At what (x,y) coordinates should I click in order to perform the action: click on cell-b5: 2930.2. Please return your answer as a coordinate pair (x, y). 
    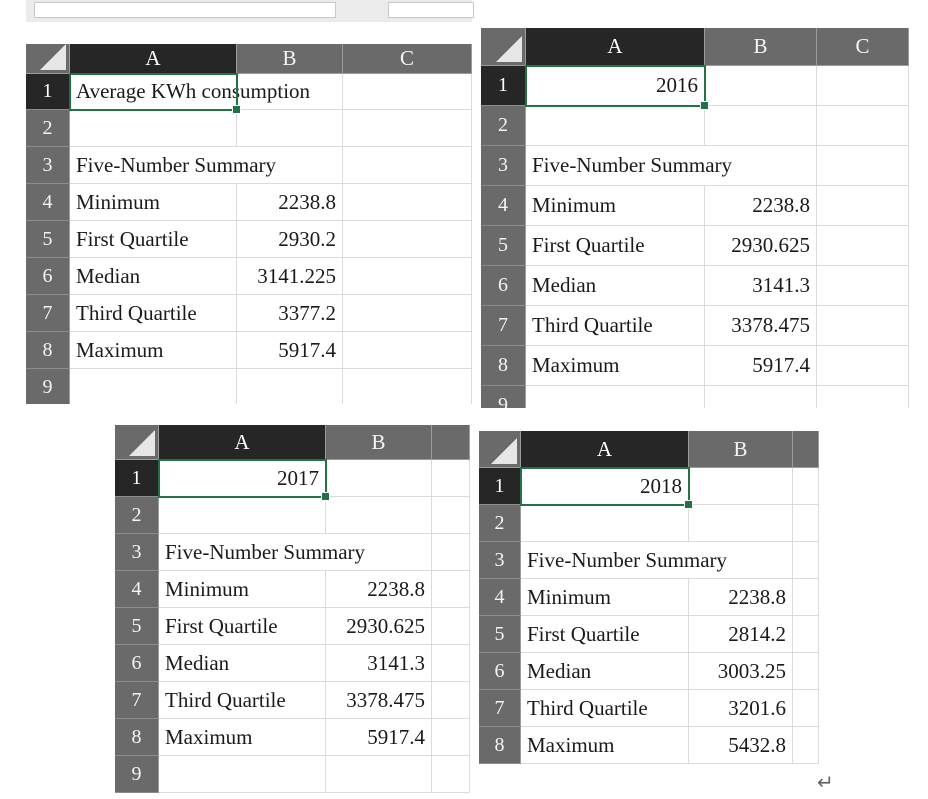
    Looking at the image, I should click on (290, 239).